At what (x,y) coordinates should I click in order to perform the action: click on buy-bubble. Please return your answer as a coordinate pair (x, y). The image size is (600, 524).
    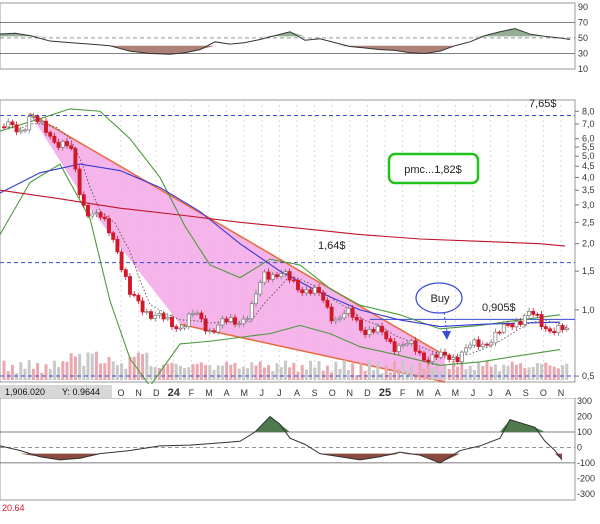
    Looking at the image, I should click on (439, 298).